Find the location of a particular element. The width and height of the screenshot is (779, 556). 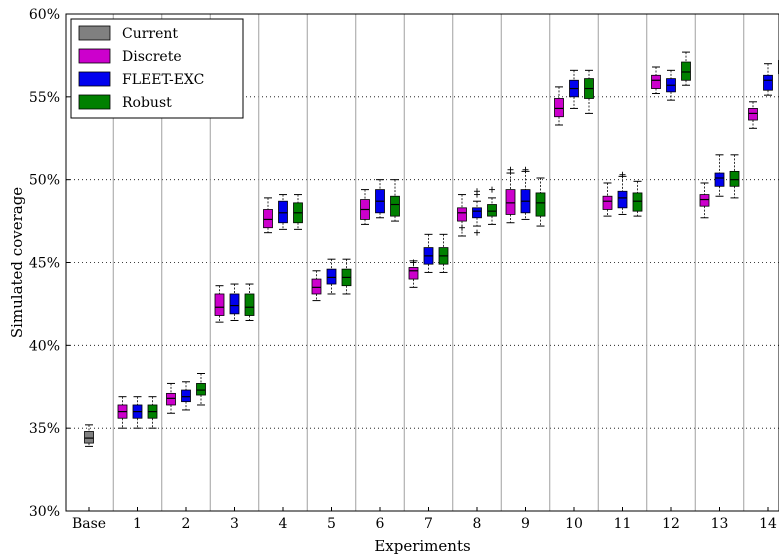

y-tick-label: 45% is located at coordinates (44, 264).